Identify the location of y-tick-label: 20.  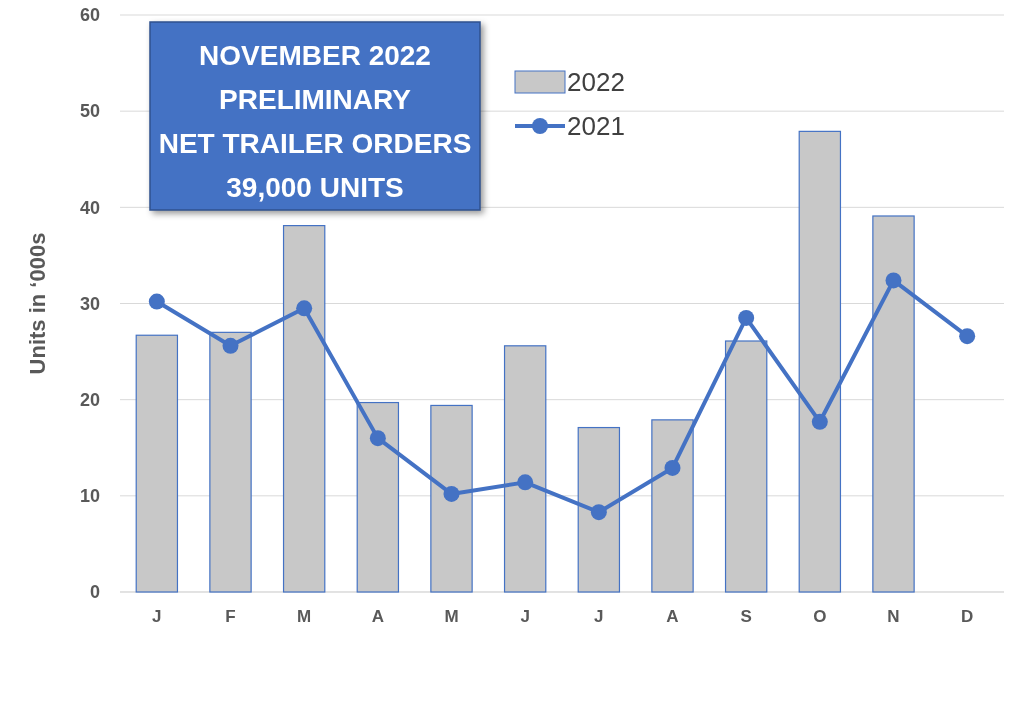
(89, 399).